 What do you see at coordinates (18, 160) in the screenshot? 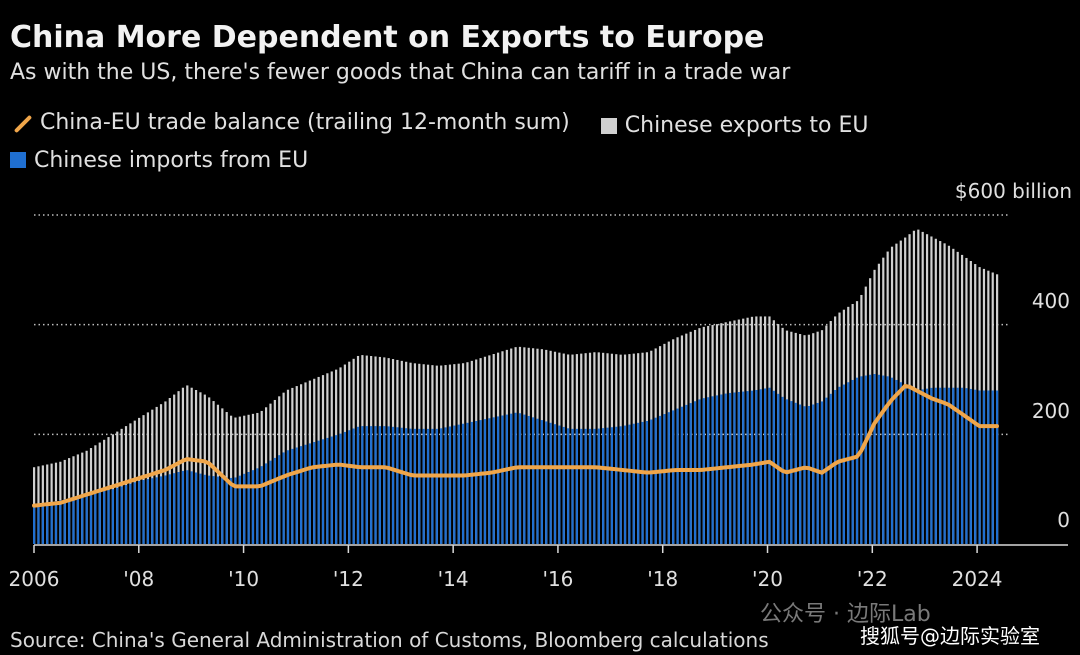
I see `imports-swatch-icon` at bounding box center [18, 160].